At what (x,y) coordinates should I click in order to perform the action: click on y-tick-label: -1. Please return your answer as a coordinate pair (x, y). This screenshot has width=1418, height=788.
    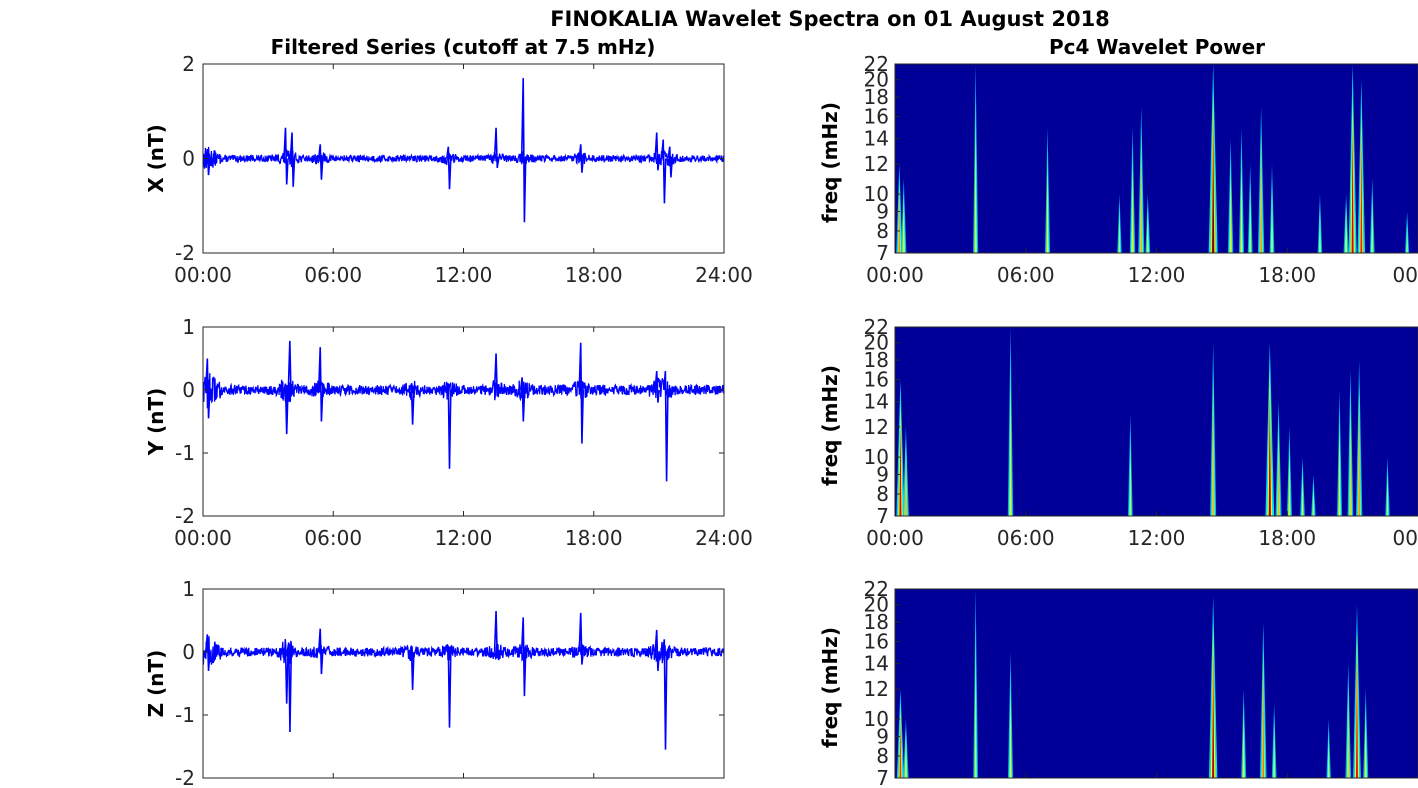
    Looking at the image, I should click on (185, 453).